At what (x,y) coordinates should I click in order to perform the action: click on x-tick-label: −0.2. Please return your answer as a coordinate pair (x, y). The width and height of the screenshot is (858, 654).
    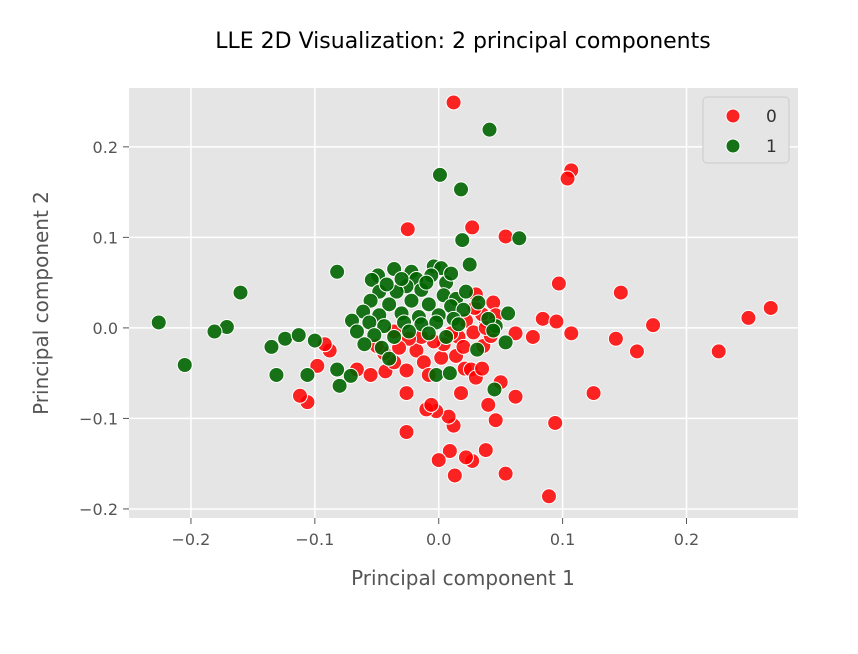
    Looking at the image, I should click on (191, 539).